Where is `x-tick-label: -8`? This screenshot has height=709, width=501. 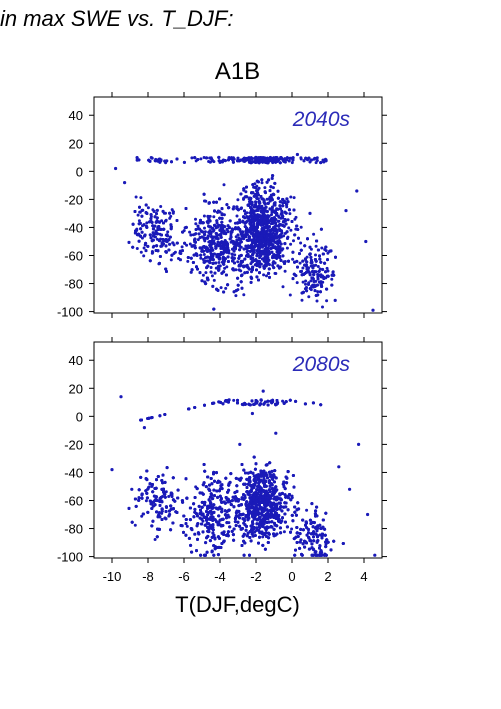
x-tick-label: -8 is located at coordinates (148, 576).